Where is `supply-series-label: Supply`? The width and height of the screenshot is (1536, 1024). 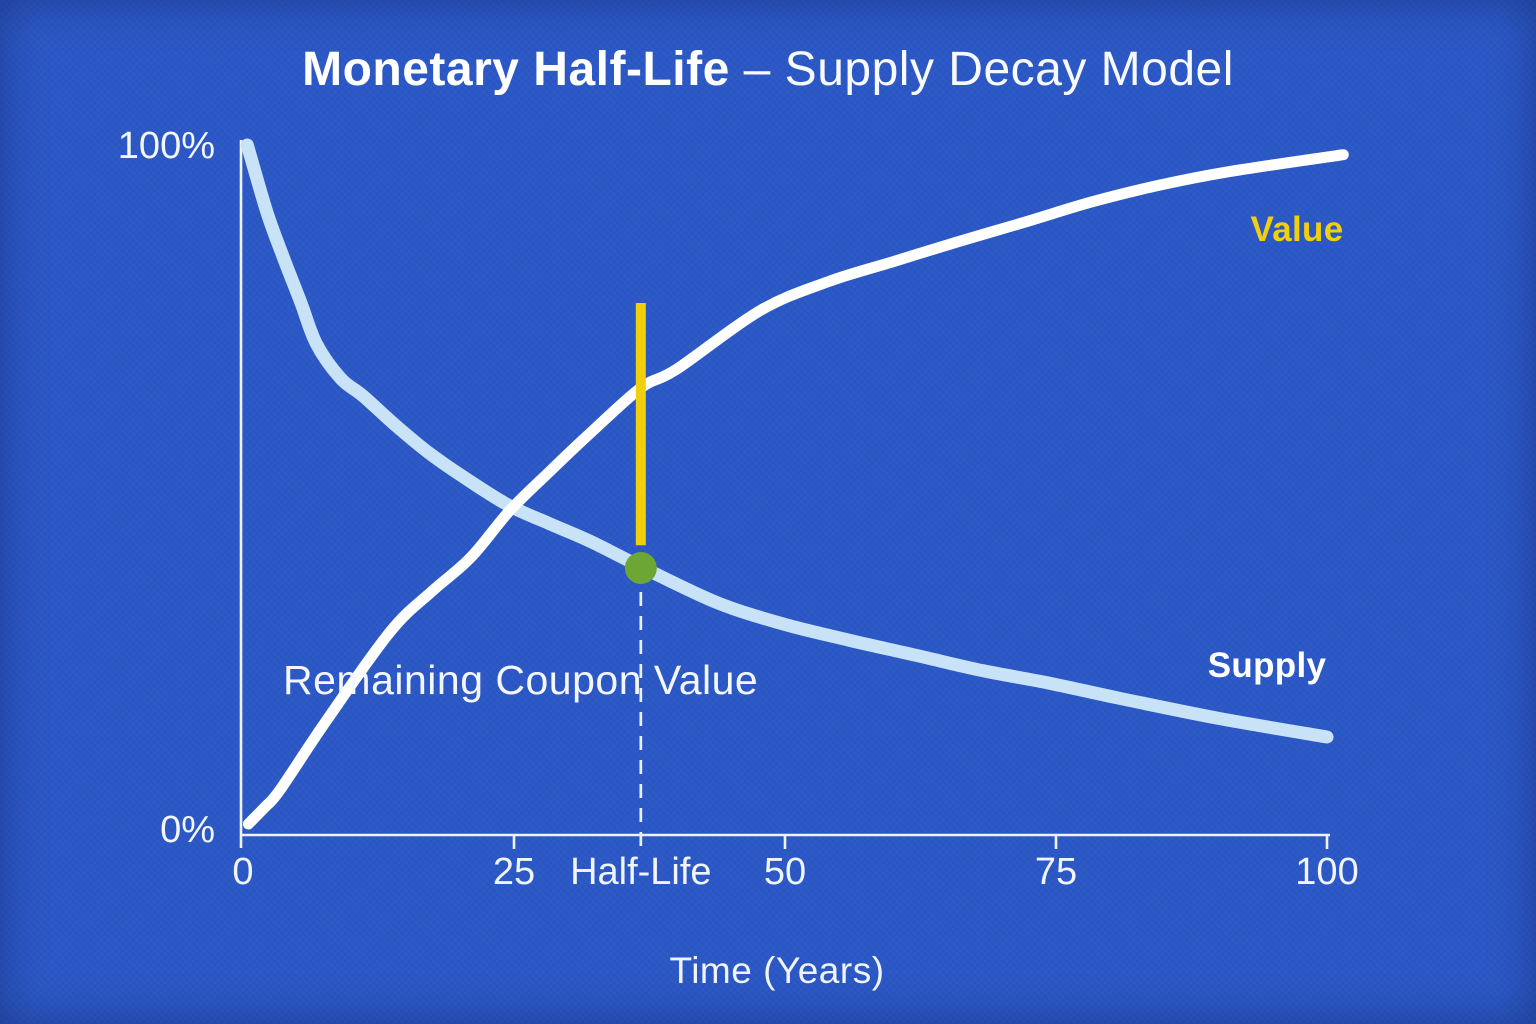 supply-series-label: Supply is located at coordinates (1267, 665).